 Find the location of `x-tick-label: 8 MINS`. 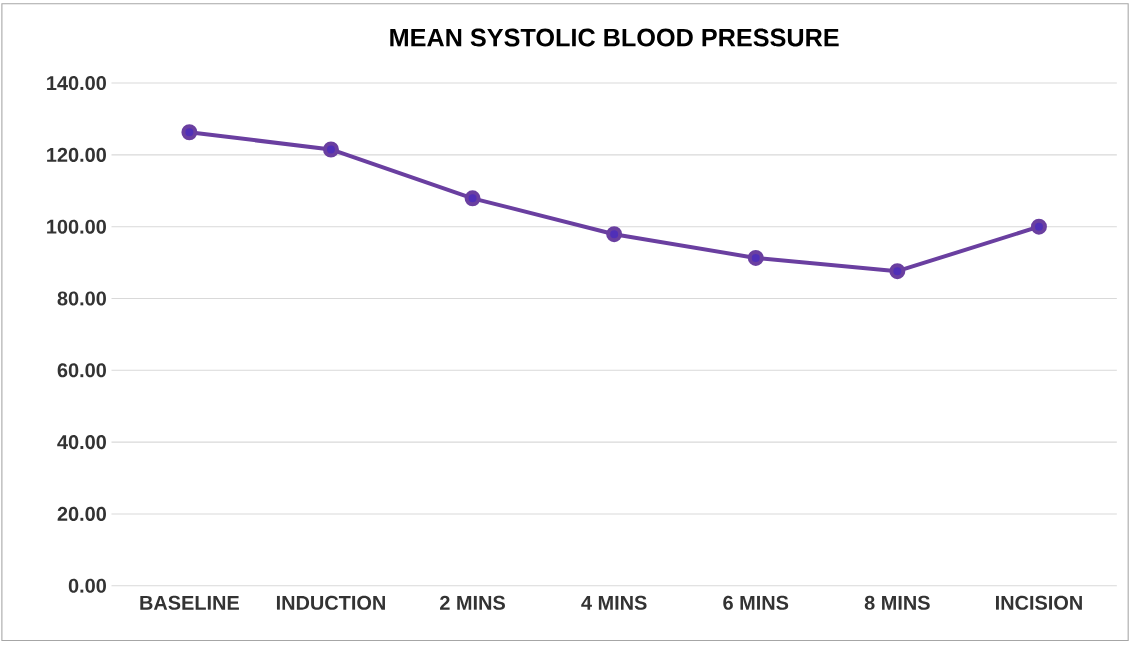

x-tick-label: 8 MINS is located at coordinates (897, 602).